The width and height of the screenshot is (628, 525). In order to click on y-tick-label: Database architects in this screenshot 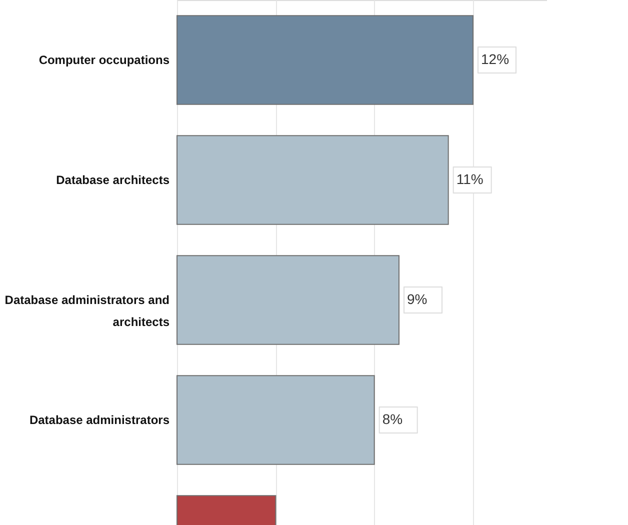, I will do `click(113, 180)`.